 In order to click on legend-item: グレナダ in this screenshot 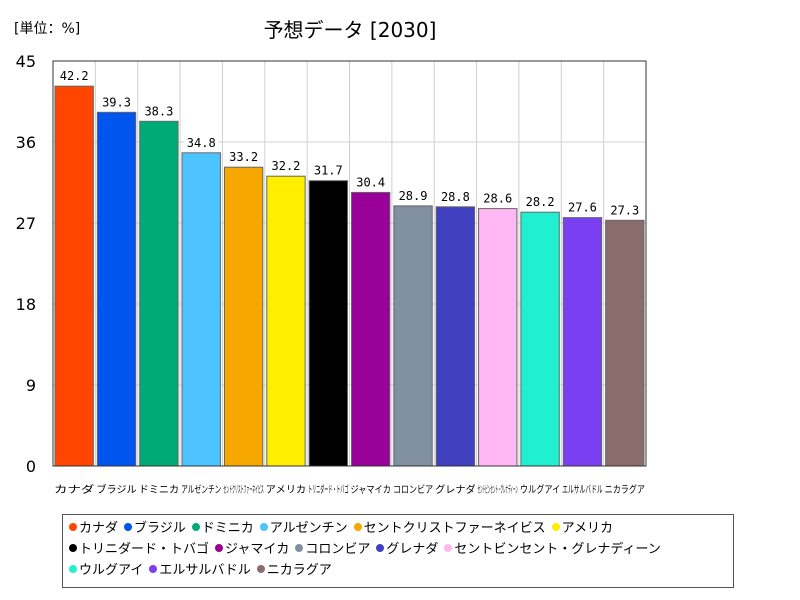, I will do `click(407, 549)`.